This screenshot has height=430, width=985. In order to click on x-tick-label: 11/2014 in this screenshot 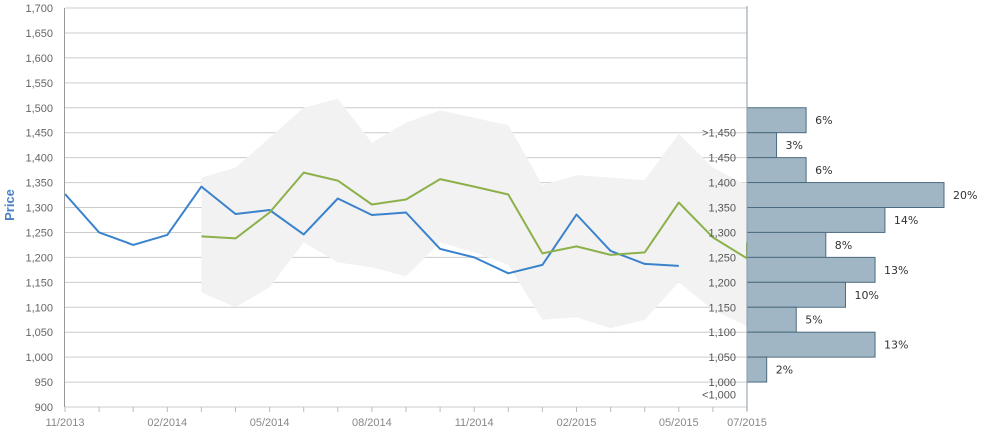, I will do `click(474, 423)`.